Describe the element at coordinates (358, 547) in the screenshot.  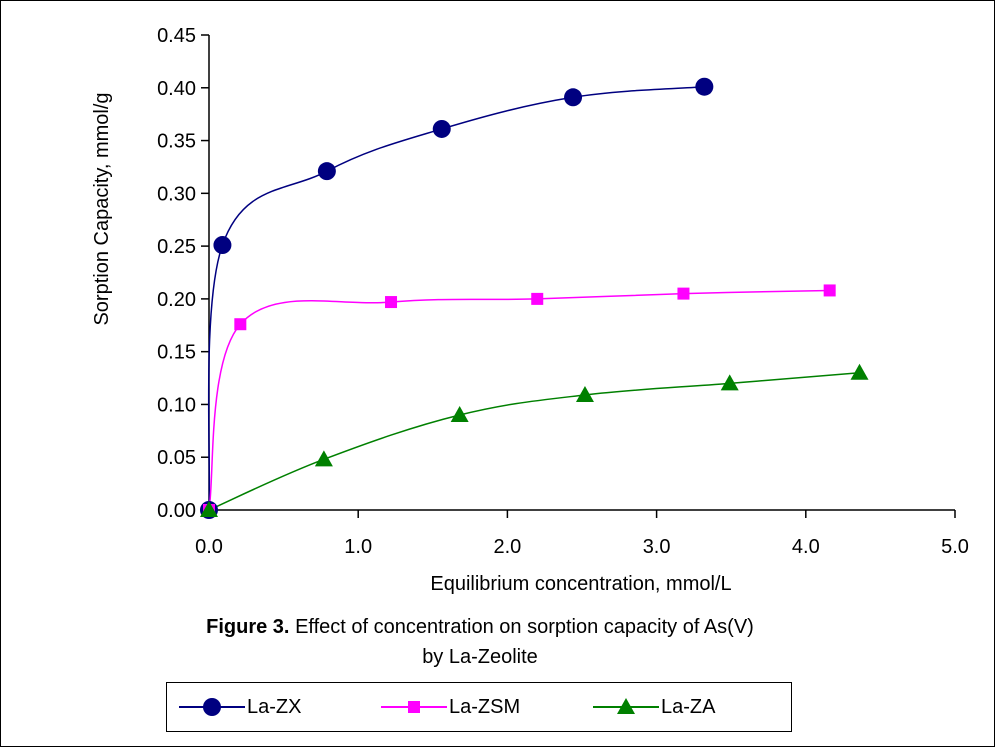
I see `x-tick-label: 1.0` at that location.